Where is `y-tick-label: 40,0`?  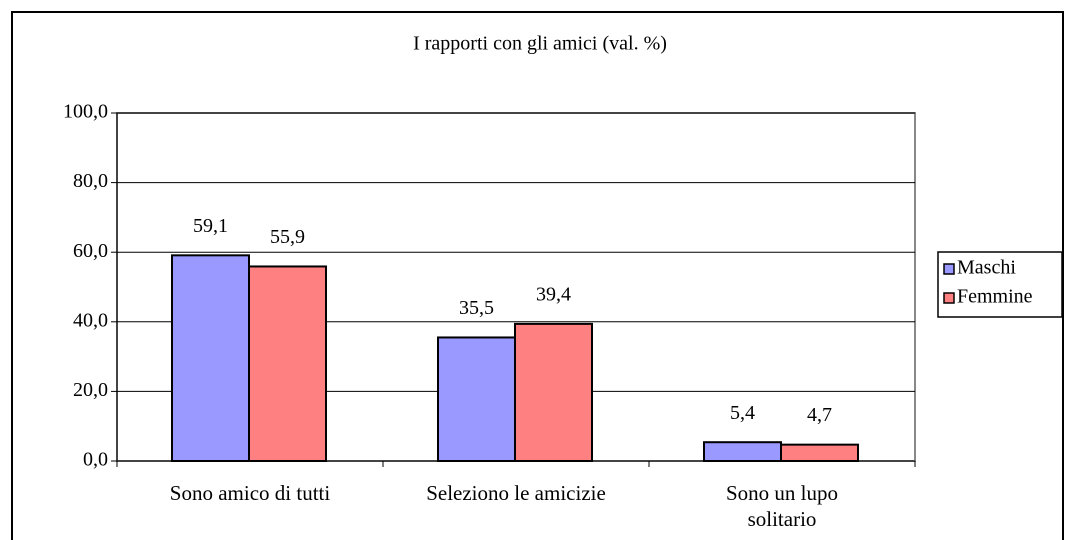 y-tick-label: 40,0 is located at coordinates (90, 320).